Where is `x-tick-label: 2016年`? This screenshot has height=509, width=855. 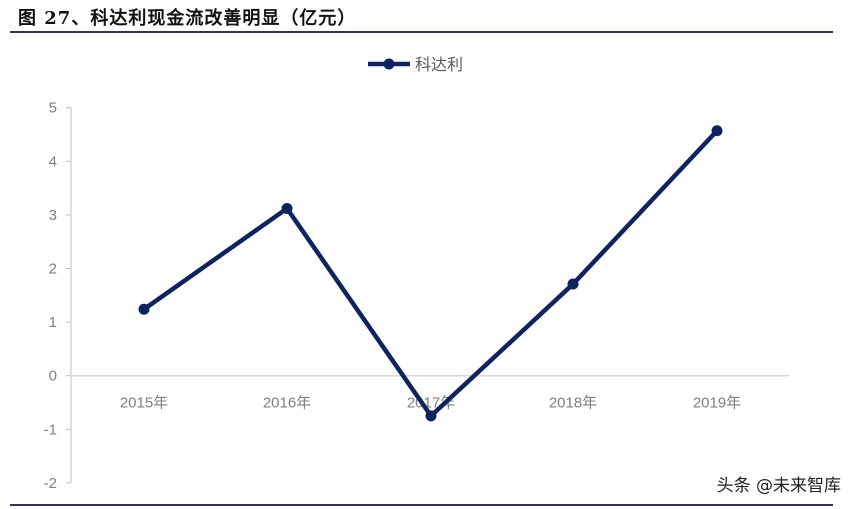 x-tick-label: 2016年 is located at coordinates (287, 403).